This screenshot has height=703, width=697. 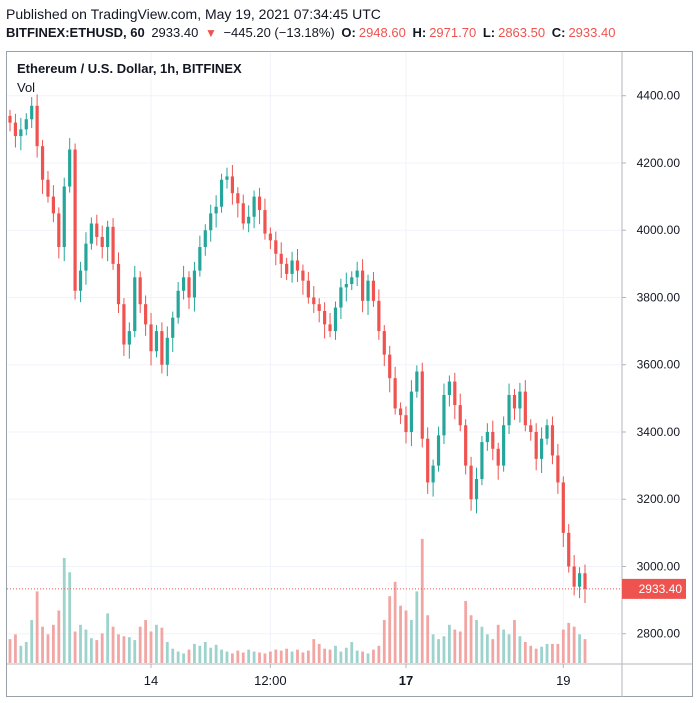 I want to click on high-value: 2971.70, so click(x=453, y=32).